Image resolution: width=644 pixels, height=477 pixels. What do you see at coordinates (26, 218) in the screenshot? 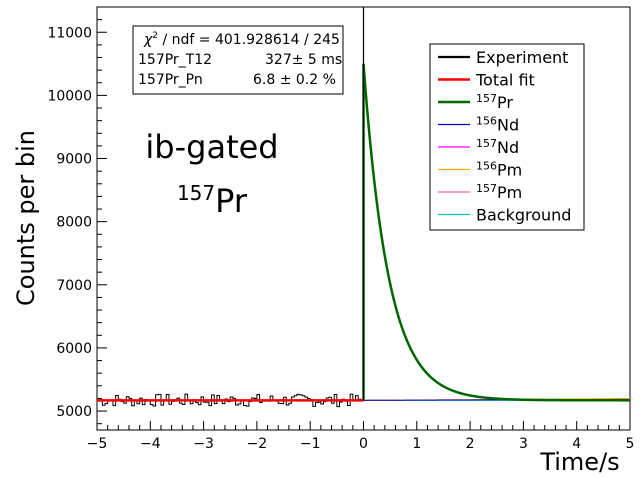
I see `y-axis-label: Counts per bin` at bounding box center [26, 218].